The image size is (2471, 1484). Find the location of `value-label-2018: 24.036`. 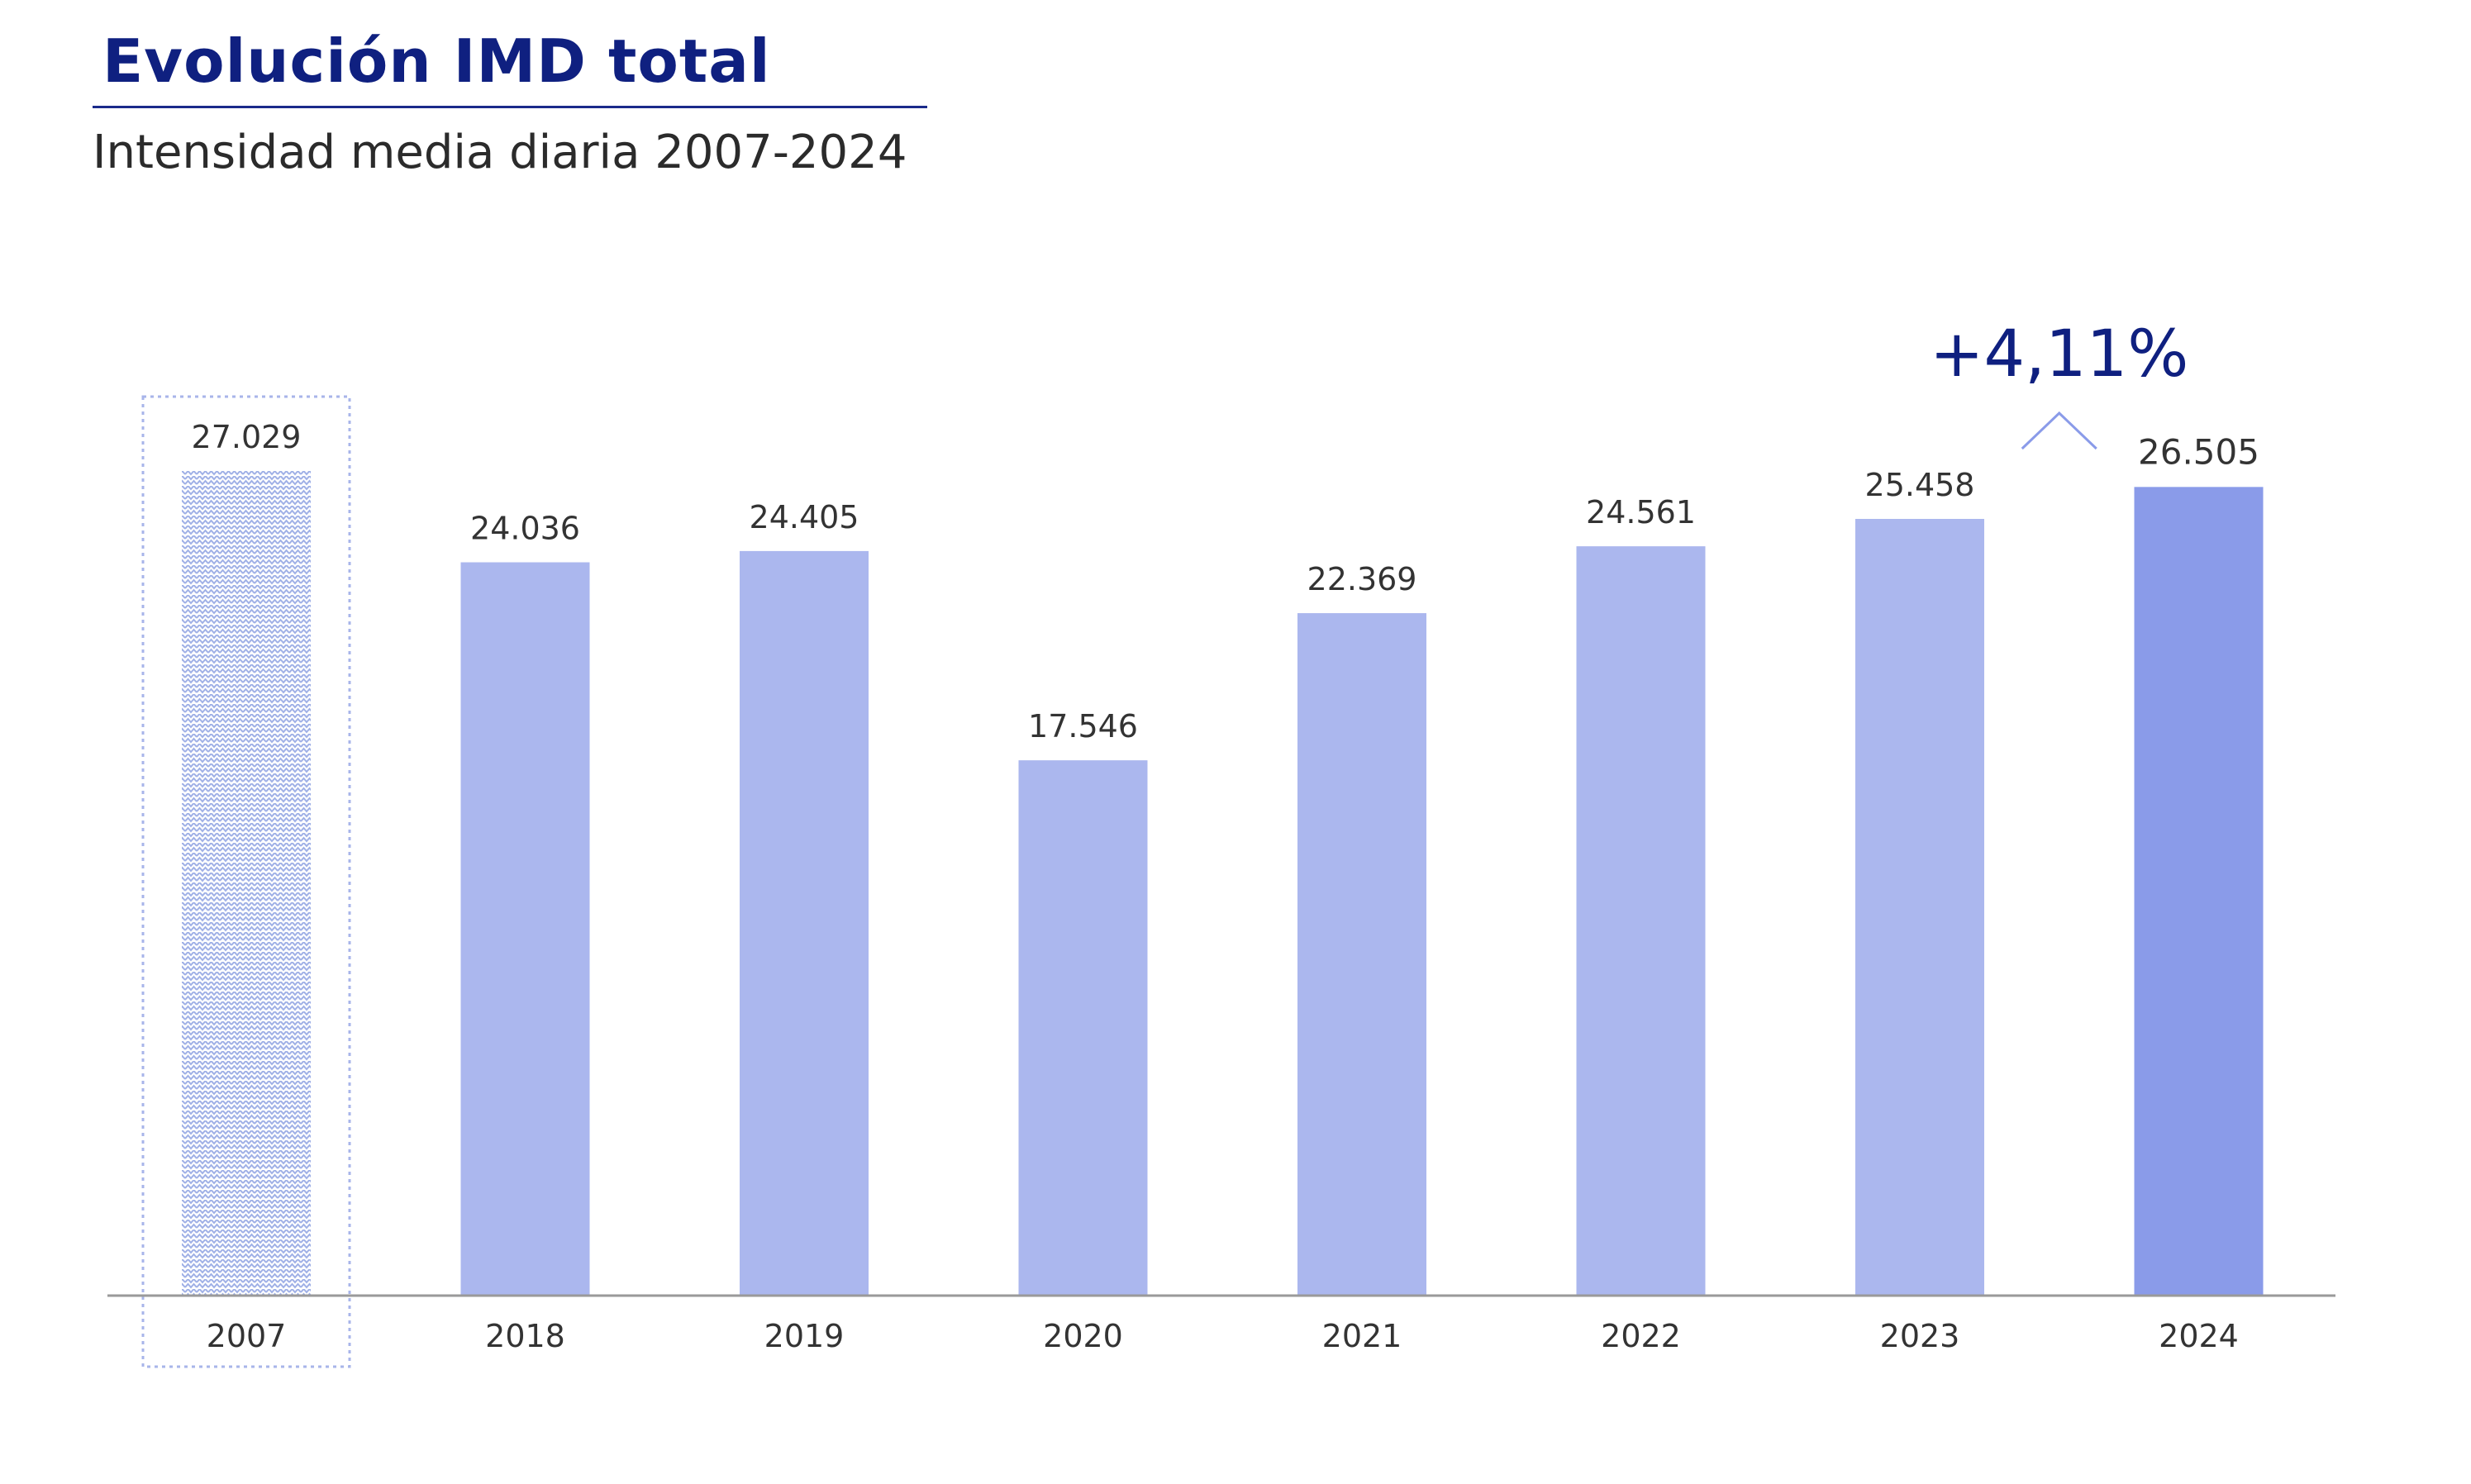

value-label-2018: 24.036 is located at coordinates (525, 529).